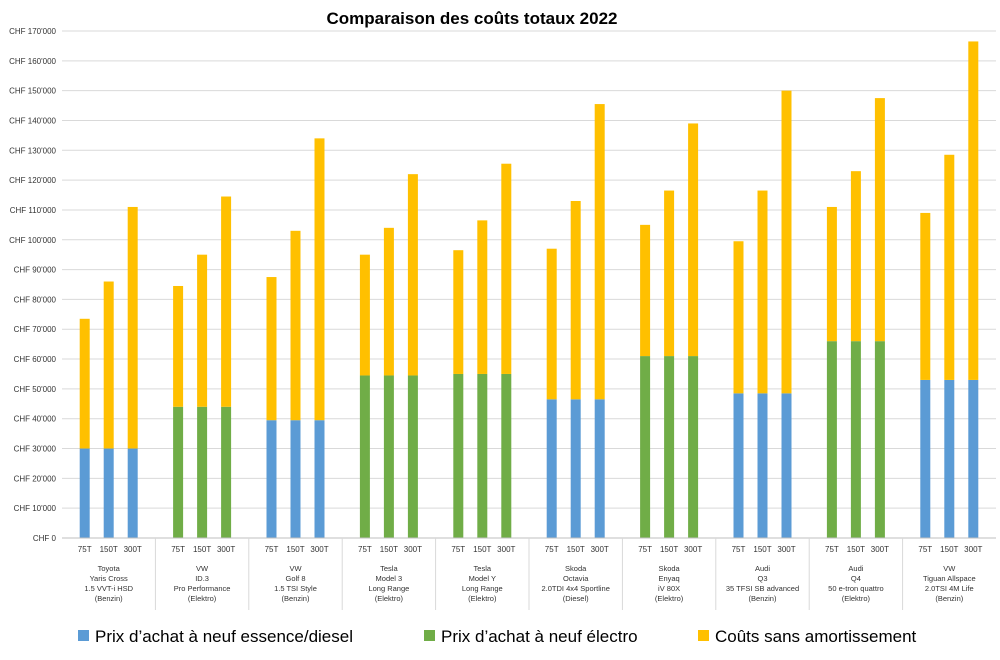 The image size is (1000, 660). I want to click on group-label-line: VW, so click(949, 568).